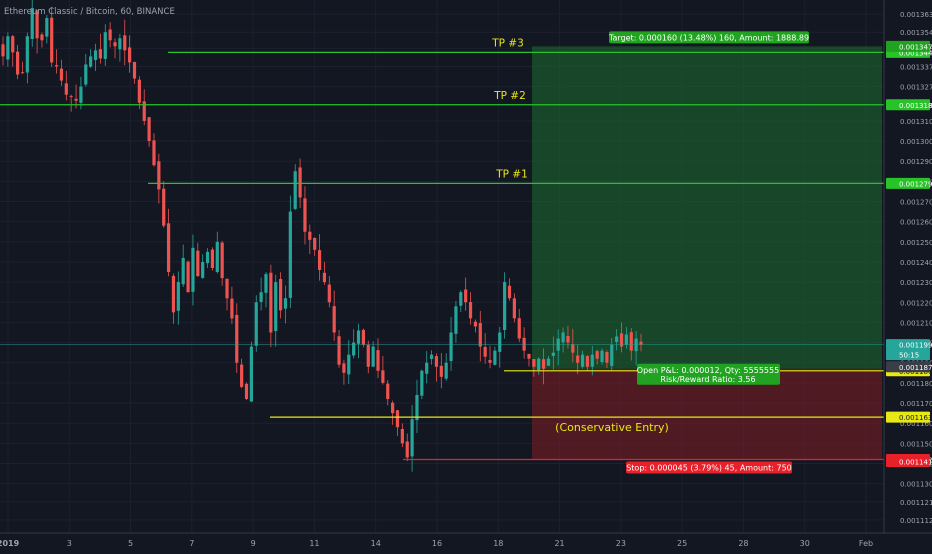  Describe the element at coordinates (916, 33) in the screenshot. I see `y-tick-label: 0.001354` at that location.